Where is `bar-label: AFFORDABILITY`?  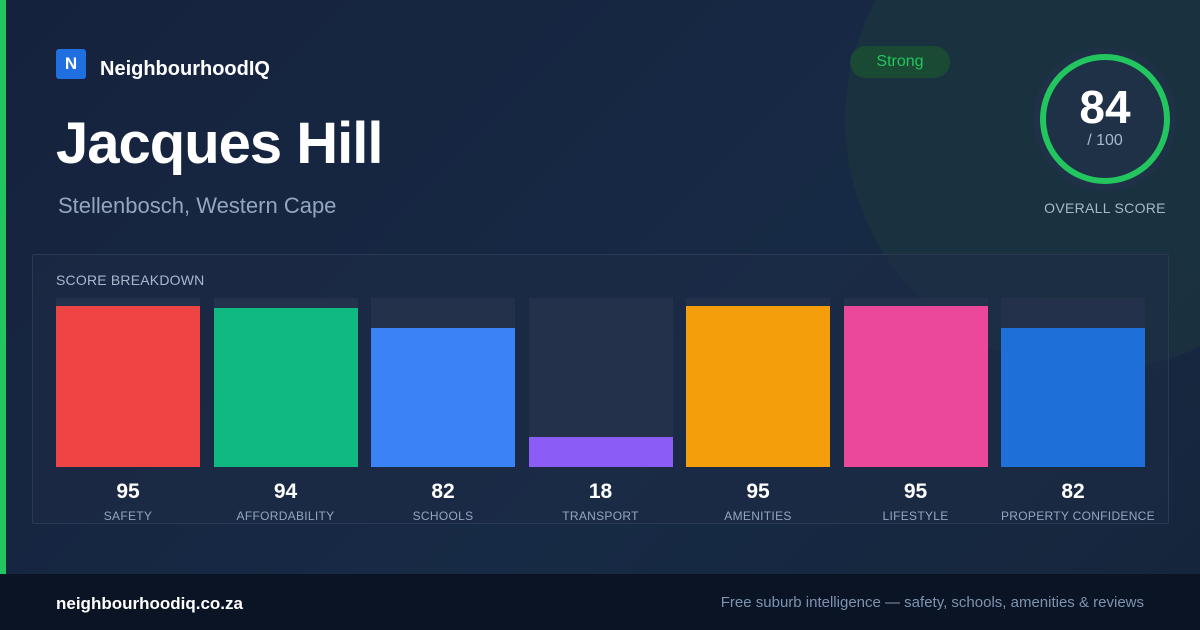 bar-label: AFFORDABILITY is located at coordinates (285, 516).